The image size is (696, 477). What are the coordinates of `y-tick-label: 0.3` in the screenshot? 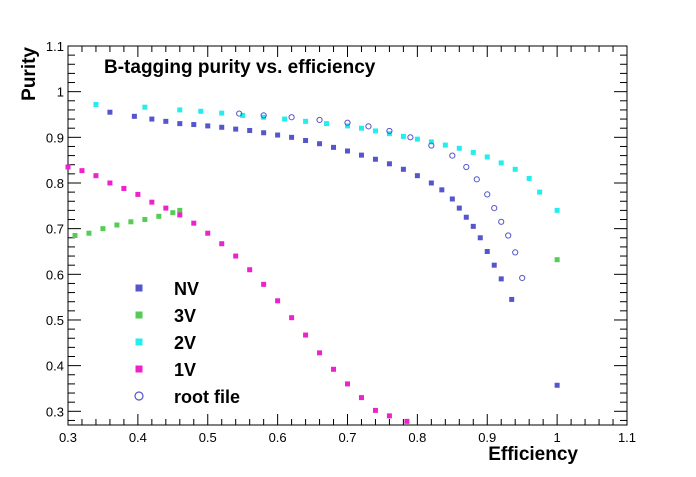 It's located at (55, 411).